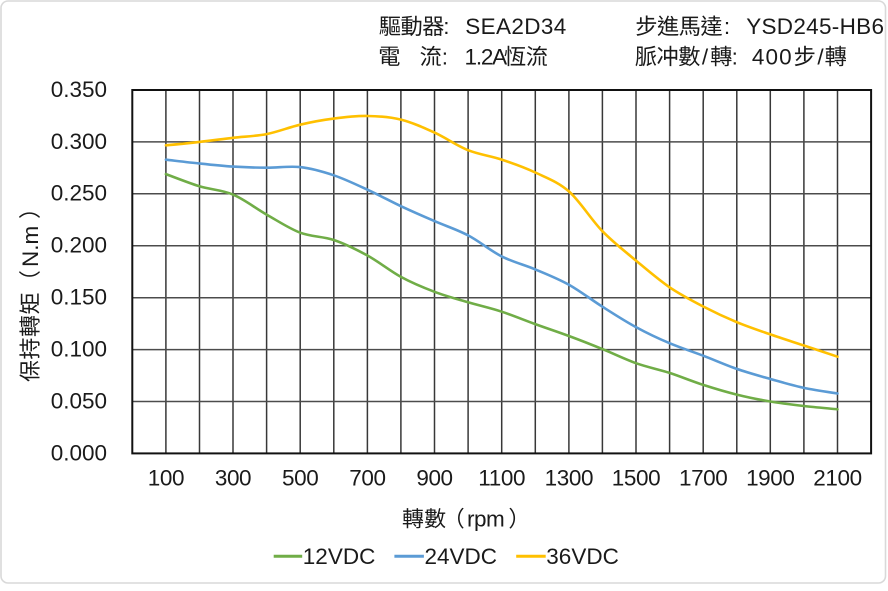 This screenshot has width=888, height=591. Describe the element at coordinates (166, 477) in the screenshot. I see `svg-text: 100` at that location.